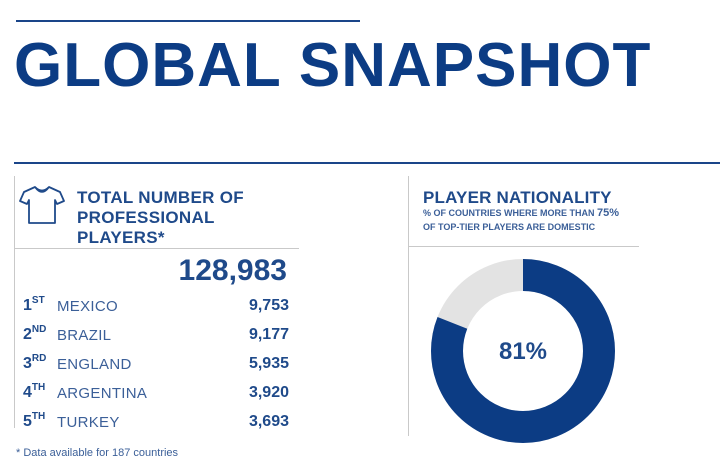 The image size is (720, 472). I want to click on subtitle-percent: 75%, so click(608, 213).